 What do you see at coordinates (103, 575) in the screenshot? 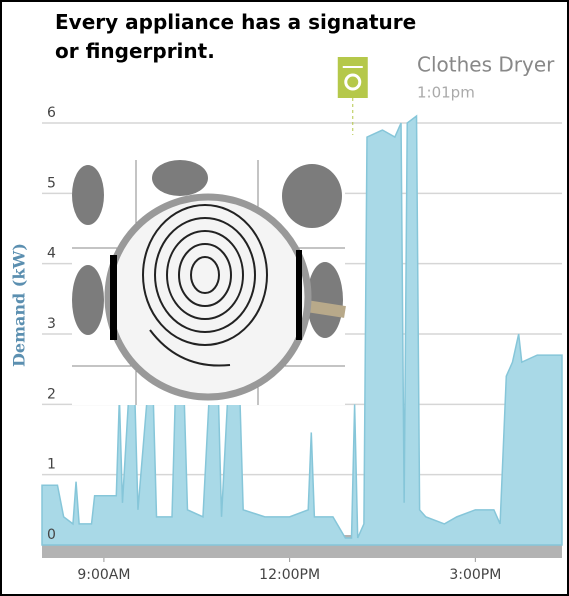
I see `x-tick-label: 9:00AM` at bounding box center [103, 575].